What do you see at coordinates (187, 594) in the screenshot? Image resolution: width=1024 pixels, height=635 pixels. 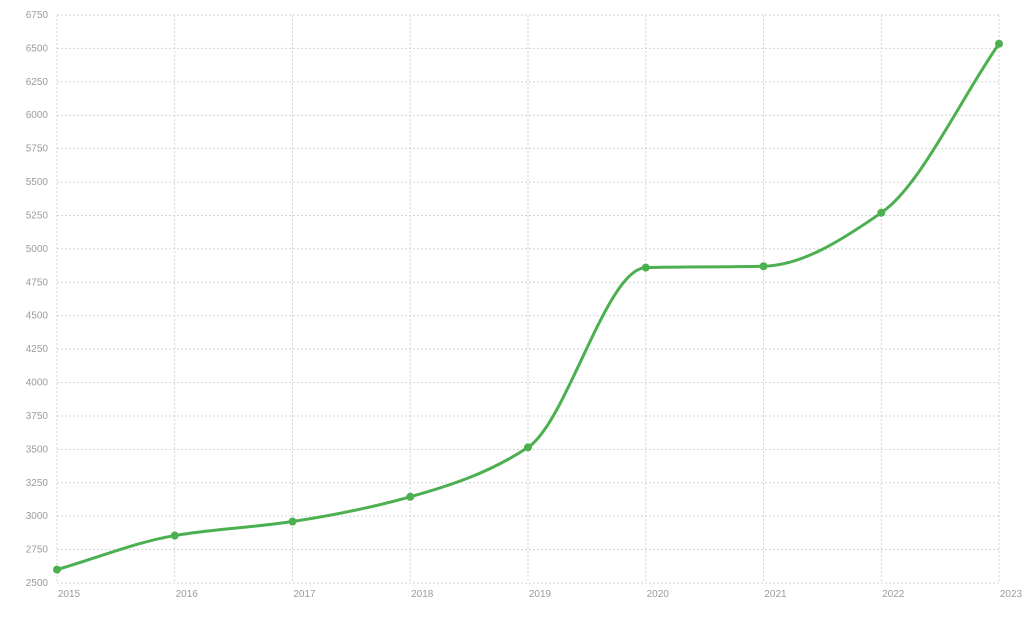 I see `x-tick-label: 2016` at bounding box center [187, 594].